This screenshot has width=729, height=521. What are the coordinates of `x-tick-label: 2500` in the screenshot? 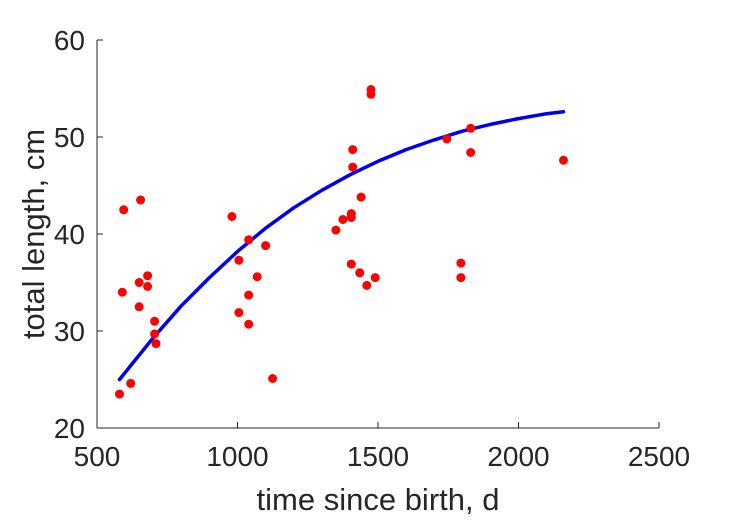 It's located at (659, 456).